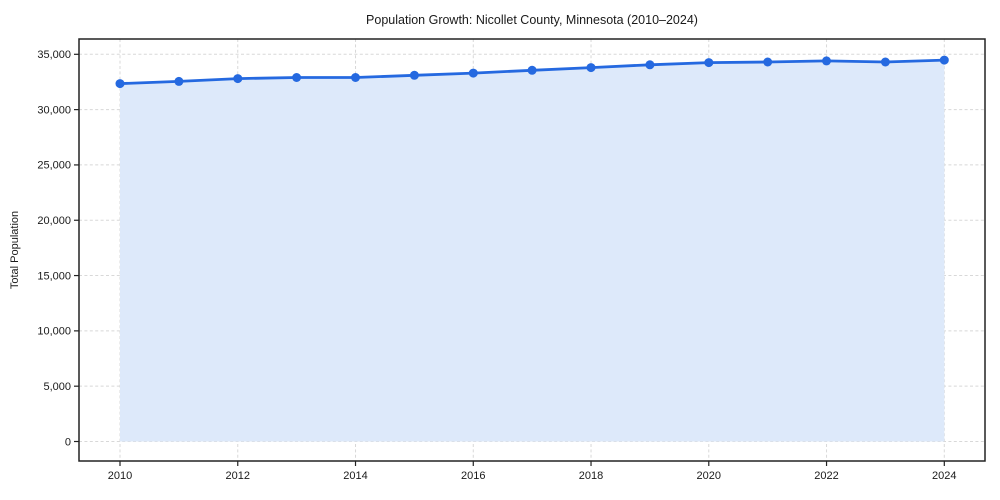 Image resolution: width=1000 pixels, height=500 pixels. I want to click on x-tick-label-2020: 2020, so click(709, 476).